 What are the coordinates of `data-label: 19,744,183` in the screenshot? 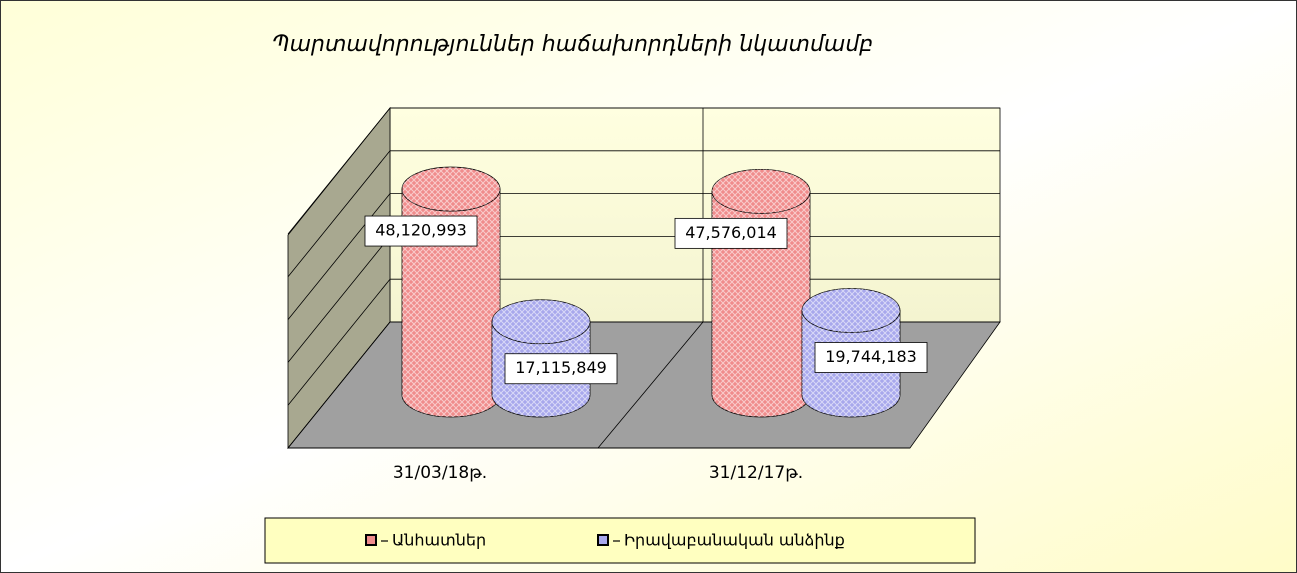 It's located at (871, 356).